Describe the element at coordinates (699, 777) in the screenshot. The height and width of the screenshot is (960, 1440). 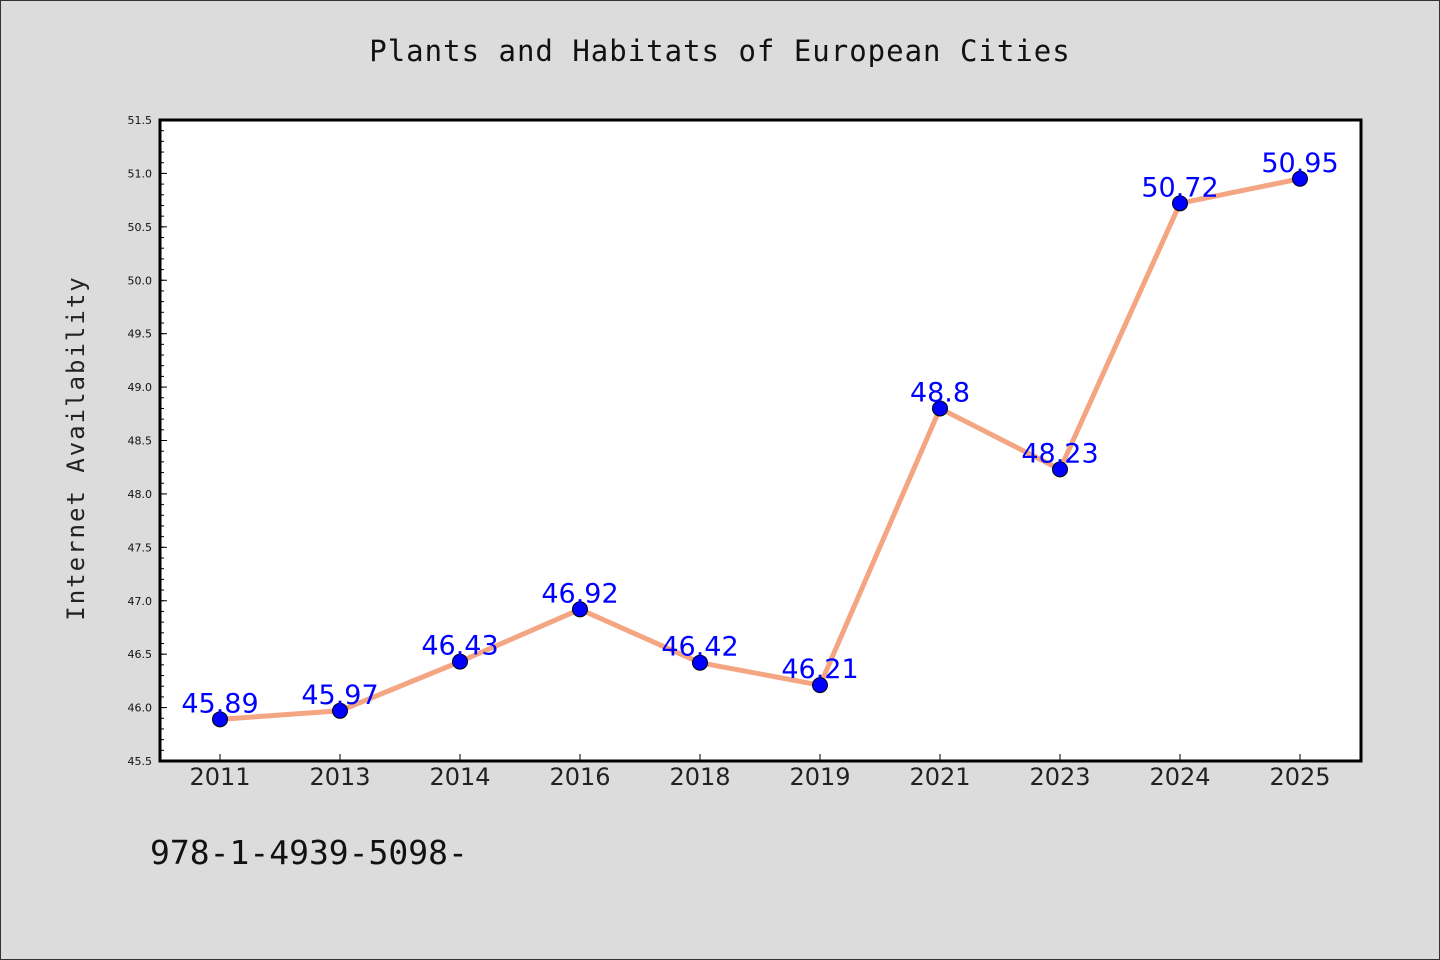
I see `x-tick-label: 2018` at that location.